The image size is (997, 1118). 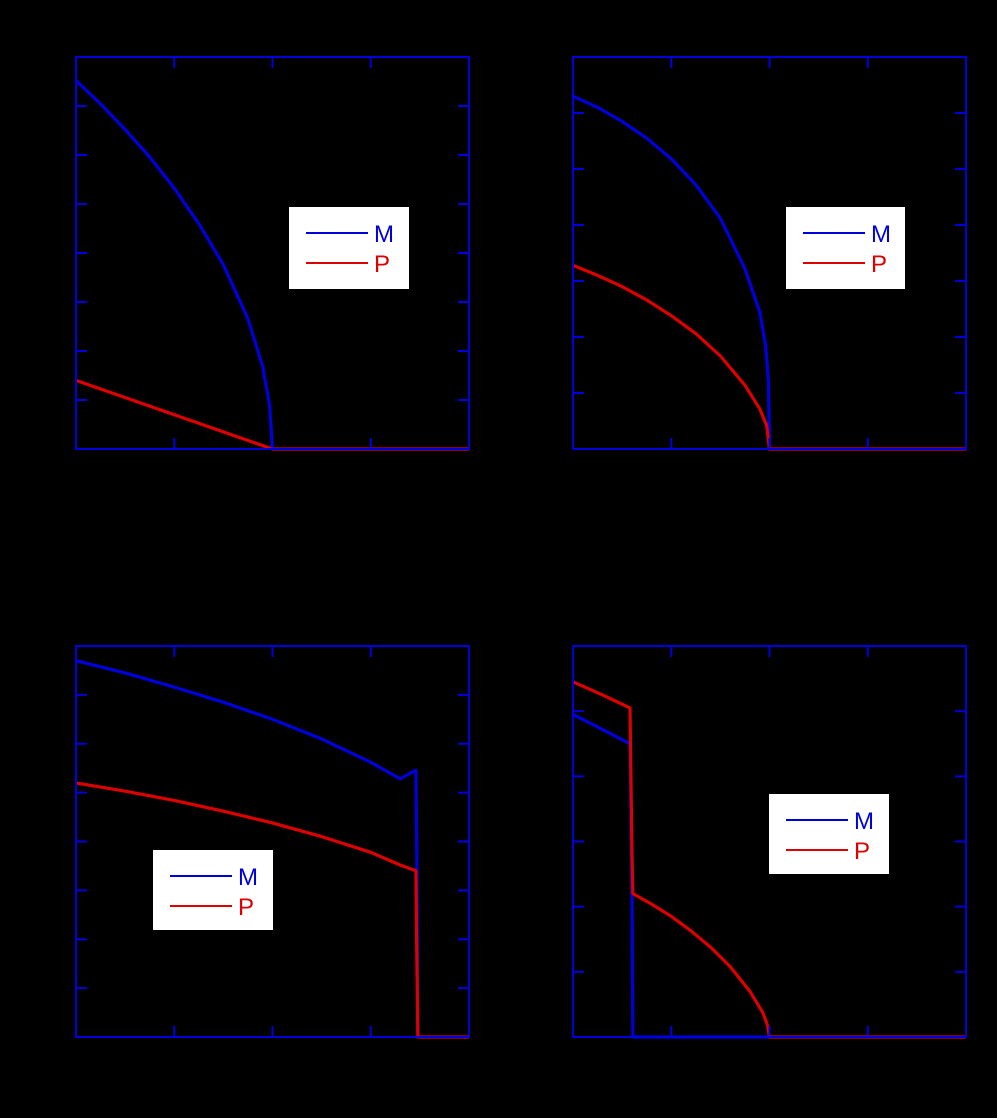 I want to click on chart-panel-top-right: MP, so click(x=769, y=253).